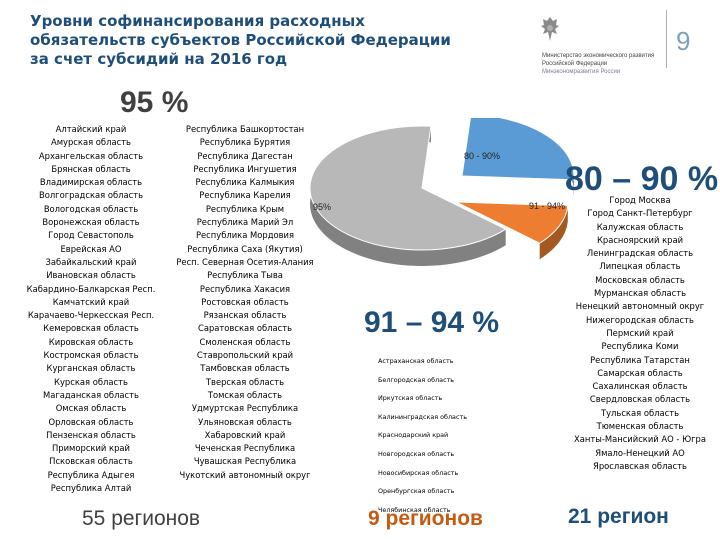 The width and height of the screenshot is (720, 540). I want to click on region-item: Алтайский край, so click(91, 129).